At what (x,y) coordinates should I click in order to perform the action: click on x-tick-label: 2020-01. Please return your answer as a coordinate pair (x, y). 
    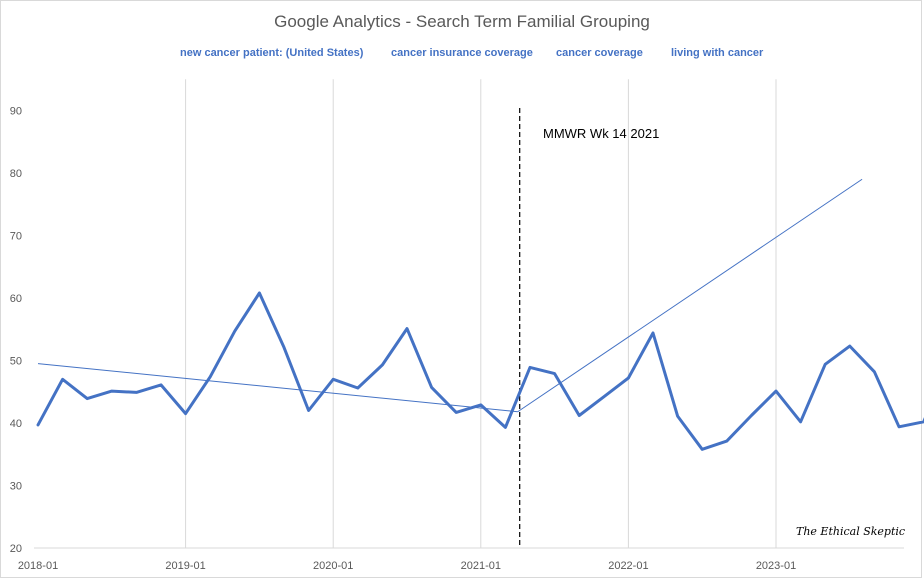
    Looking at the image, I should click on (333, 566).